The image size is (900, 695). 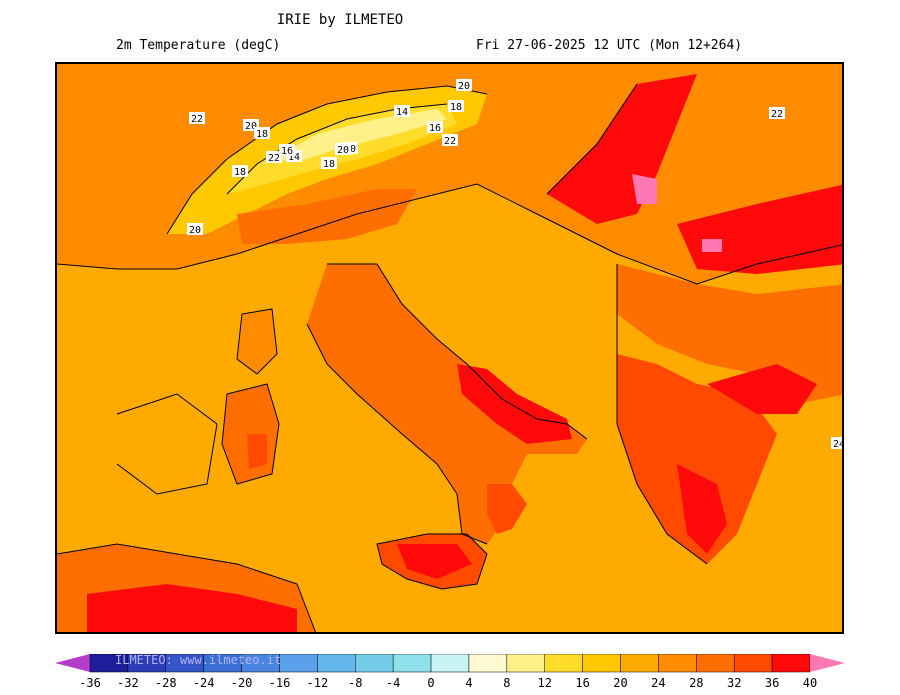 What do you see at coordinates (609, 45) in the screenshot?
I see `valid-time-label: Fri 27-06-2025 12 UTC (Mon 12+264)` at bounding box center [609, 45].